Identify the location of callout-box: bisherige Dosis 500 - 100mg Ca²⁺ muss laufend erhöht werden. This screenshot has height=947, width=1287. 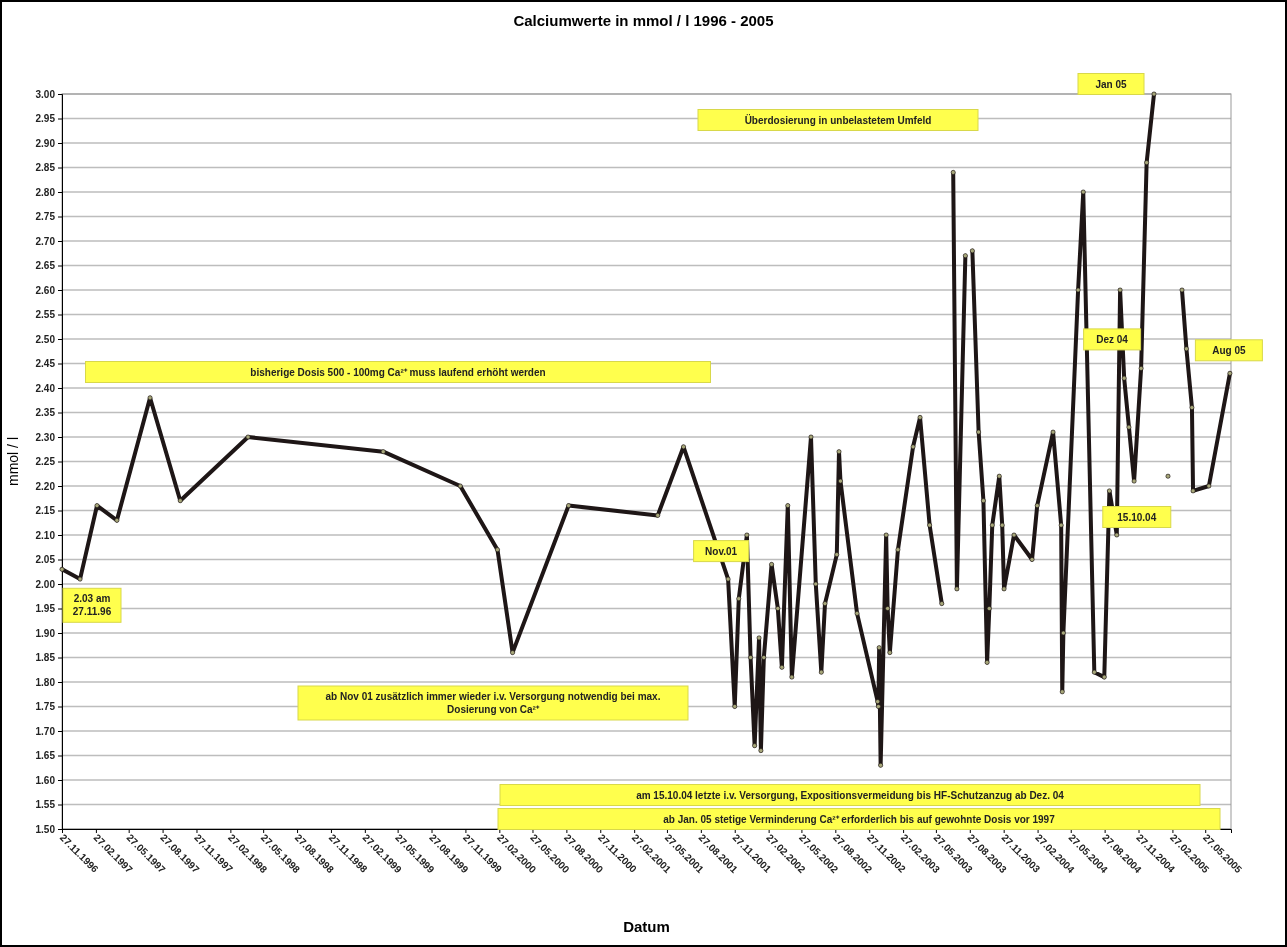
(398, 372).